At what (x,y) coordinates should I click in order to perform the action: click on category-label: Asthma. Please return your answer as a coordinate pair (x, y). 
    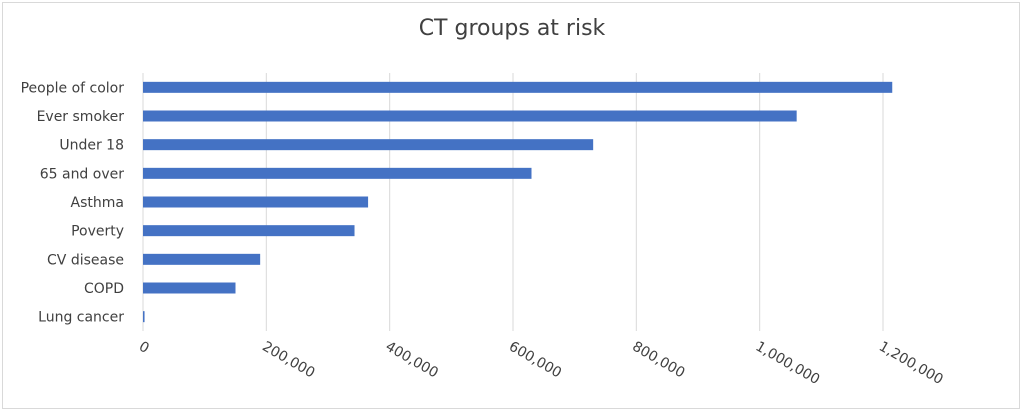
    Looking at the image, I should click on (97, 203).